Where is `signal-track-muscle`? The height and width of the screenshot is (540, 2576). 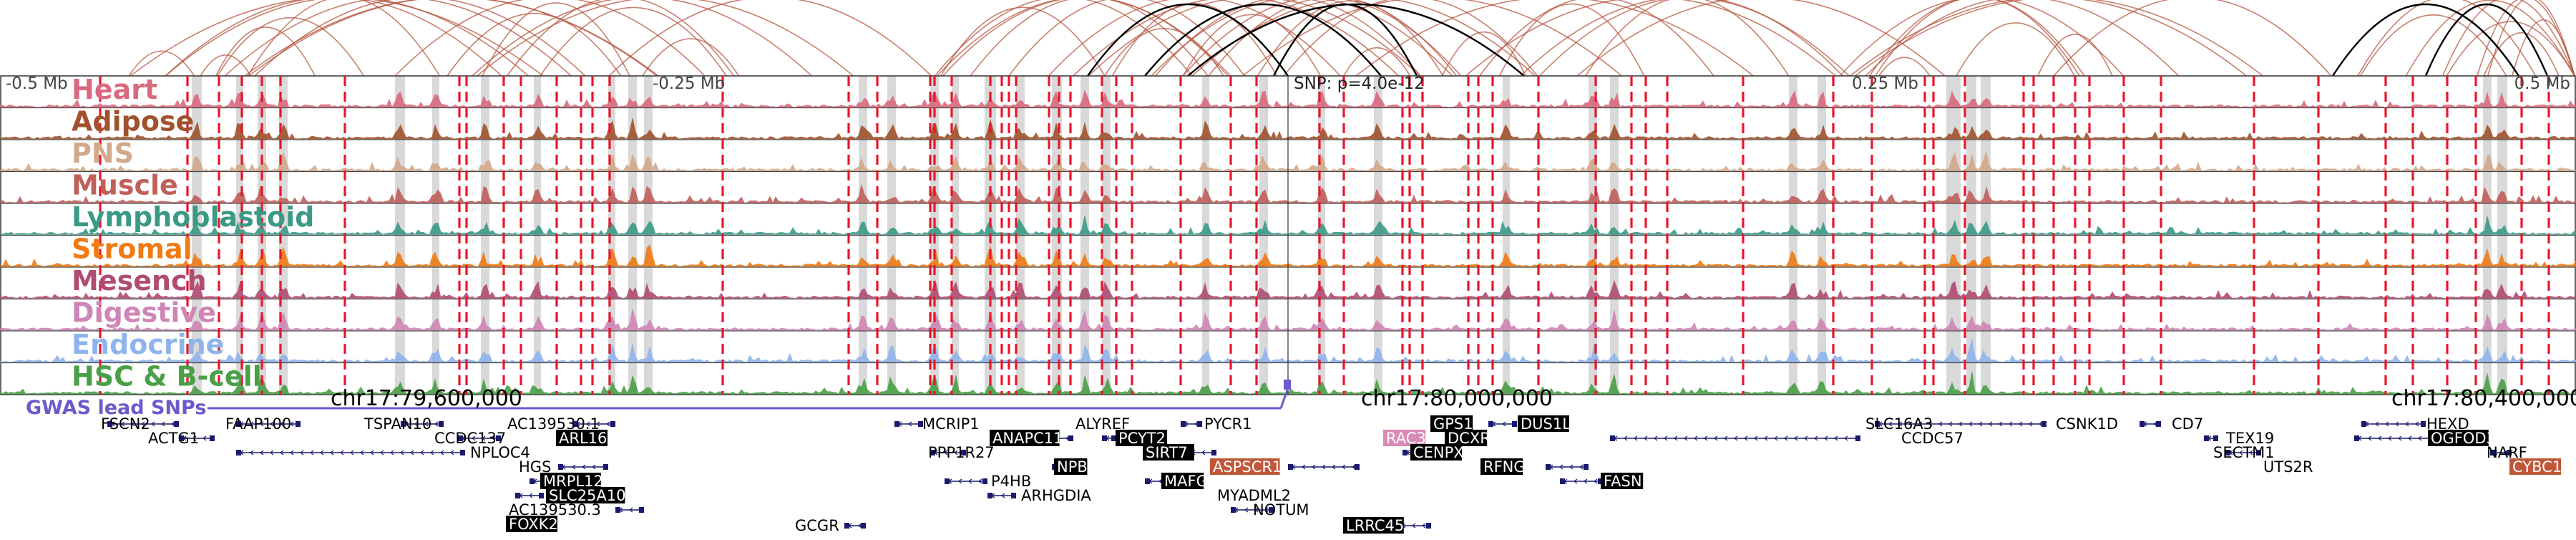 signal-track-muscle is located at coordinates (1288, 193).